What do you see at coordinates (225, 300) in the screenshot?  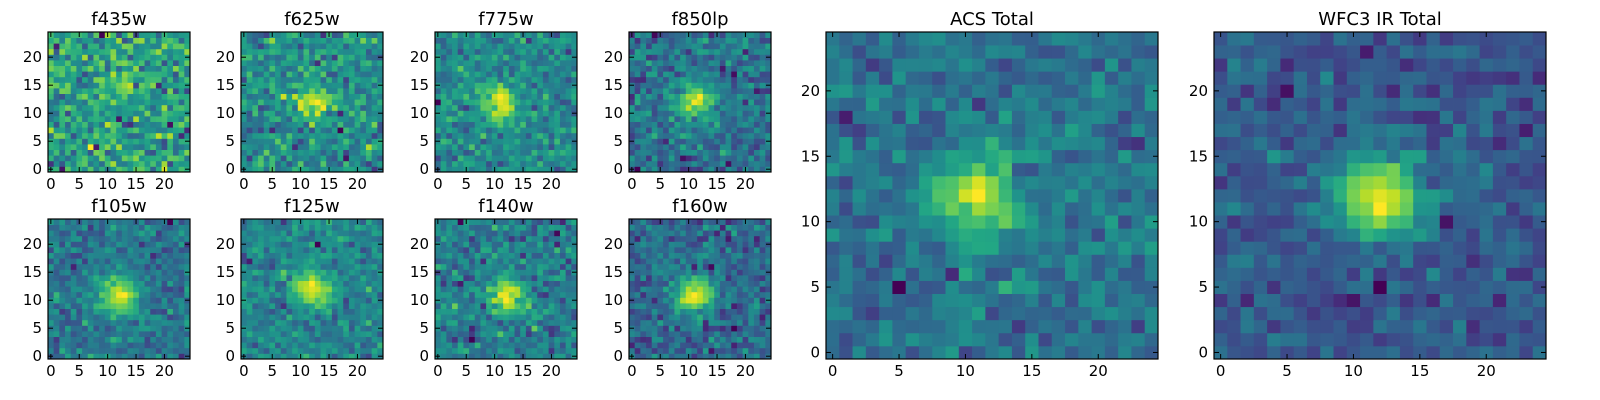 I see `y-tick-label: 10` at bounding box center [225, 300].